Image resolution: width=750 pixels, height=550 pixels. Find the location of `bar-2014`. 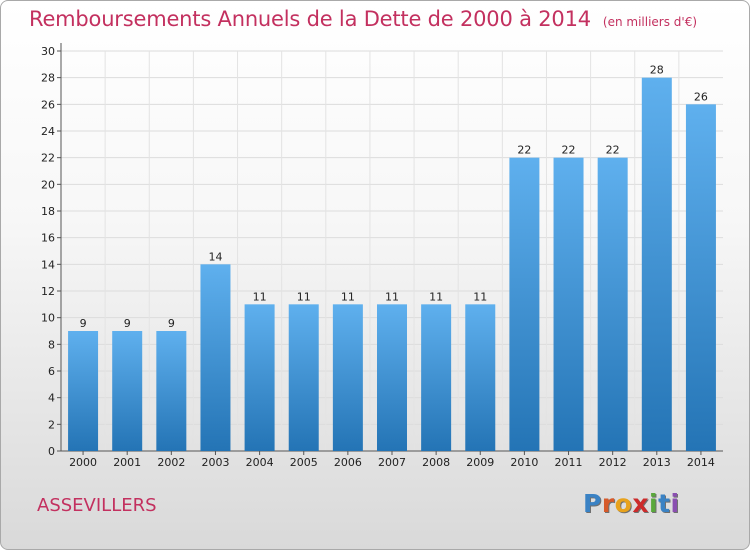

bar-2014 is located at coordinates (700, 277).